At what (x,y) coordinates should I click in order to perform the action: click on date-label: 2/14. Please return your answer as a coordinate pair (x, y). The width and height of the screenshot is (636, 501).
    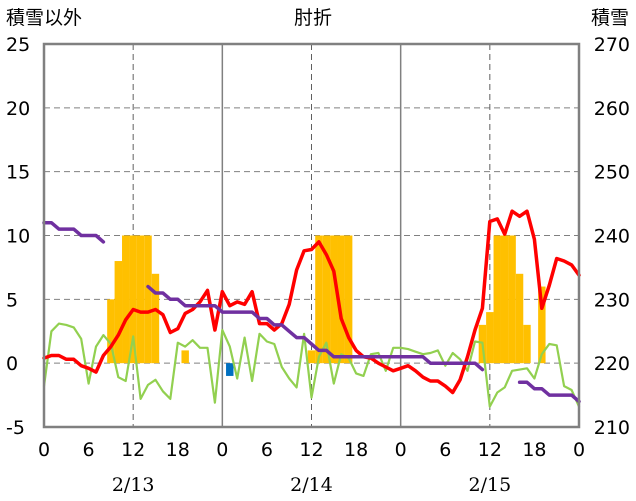
    Looking at the image, I should click on (311, 485).